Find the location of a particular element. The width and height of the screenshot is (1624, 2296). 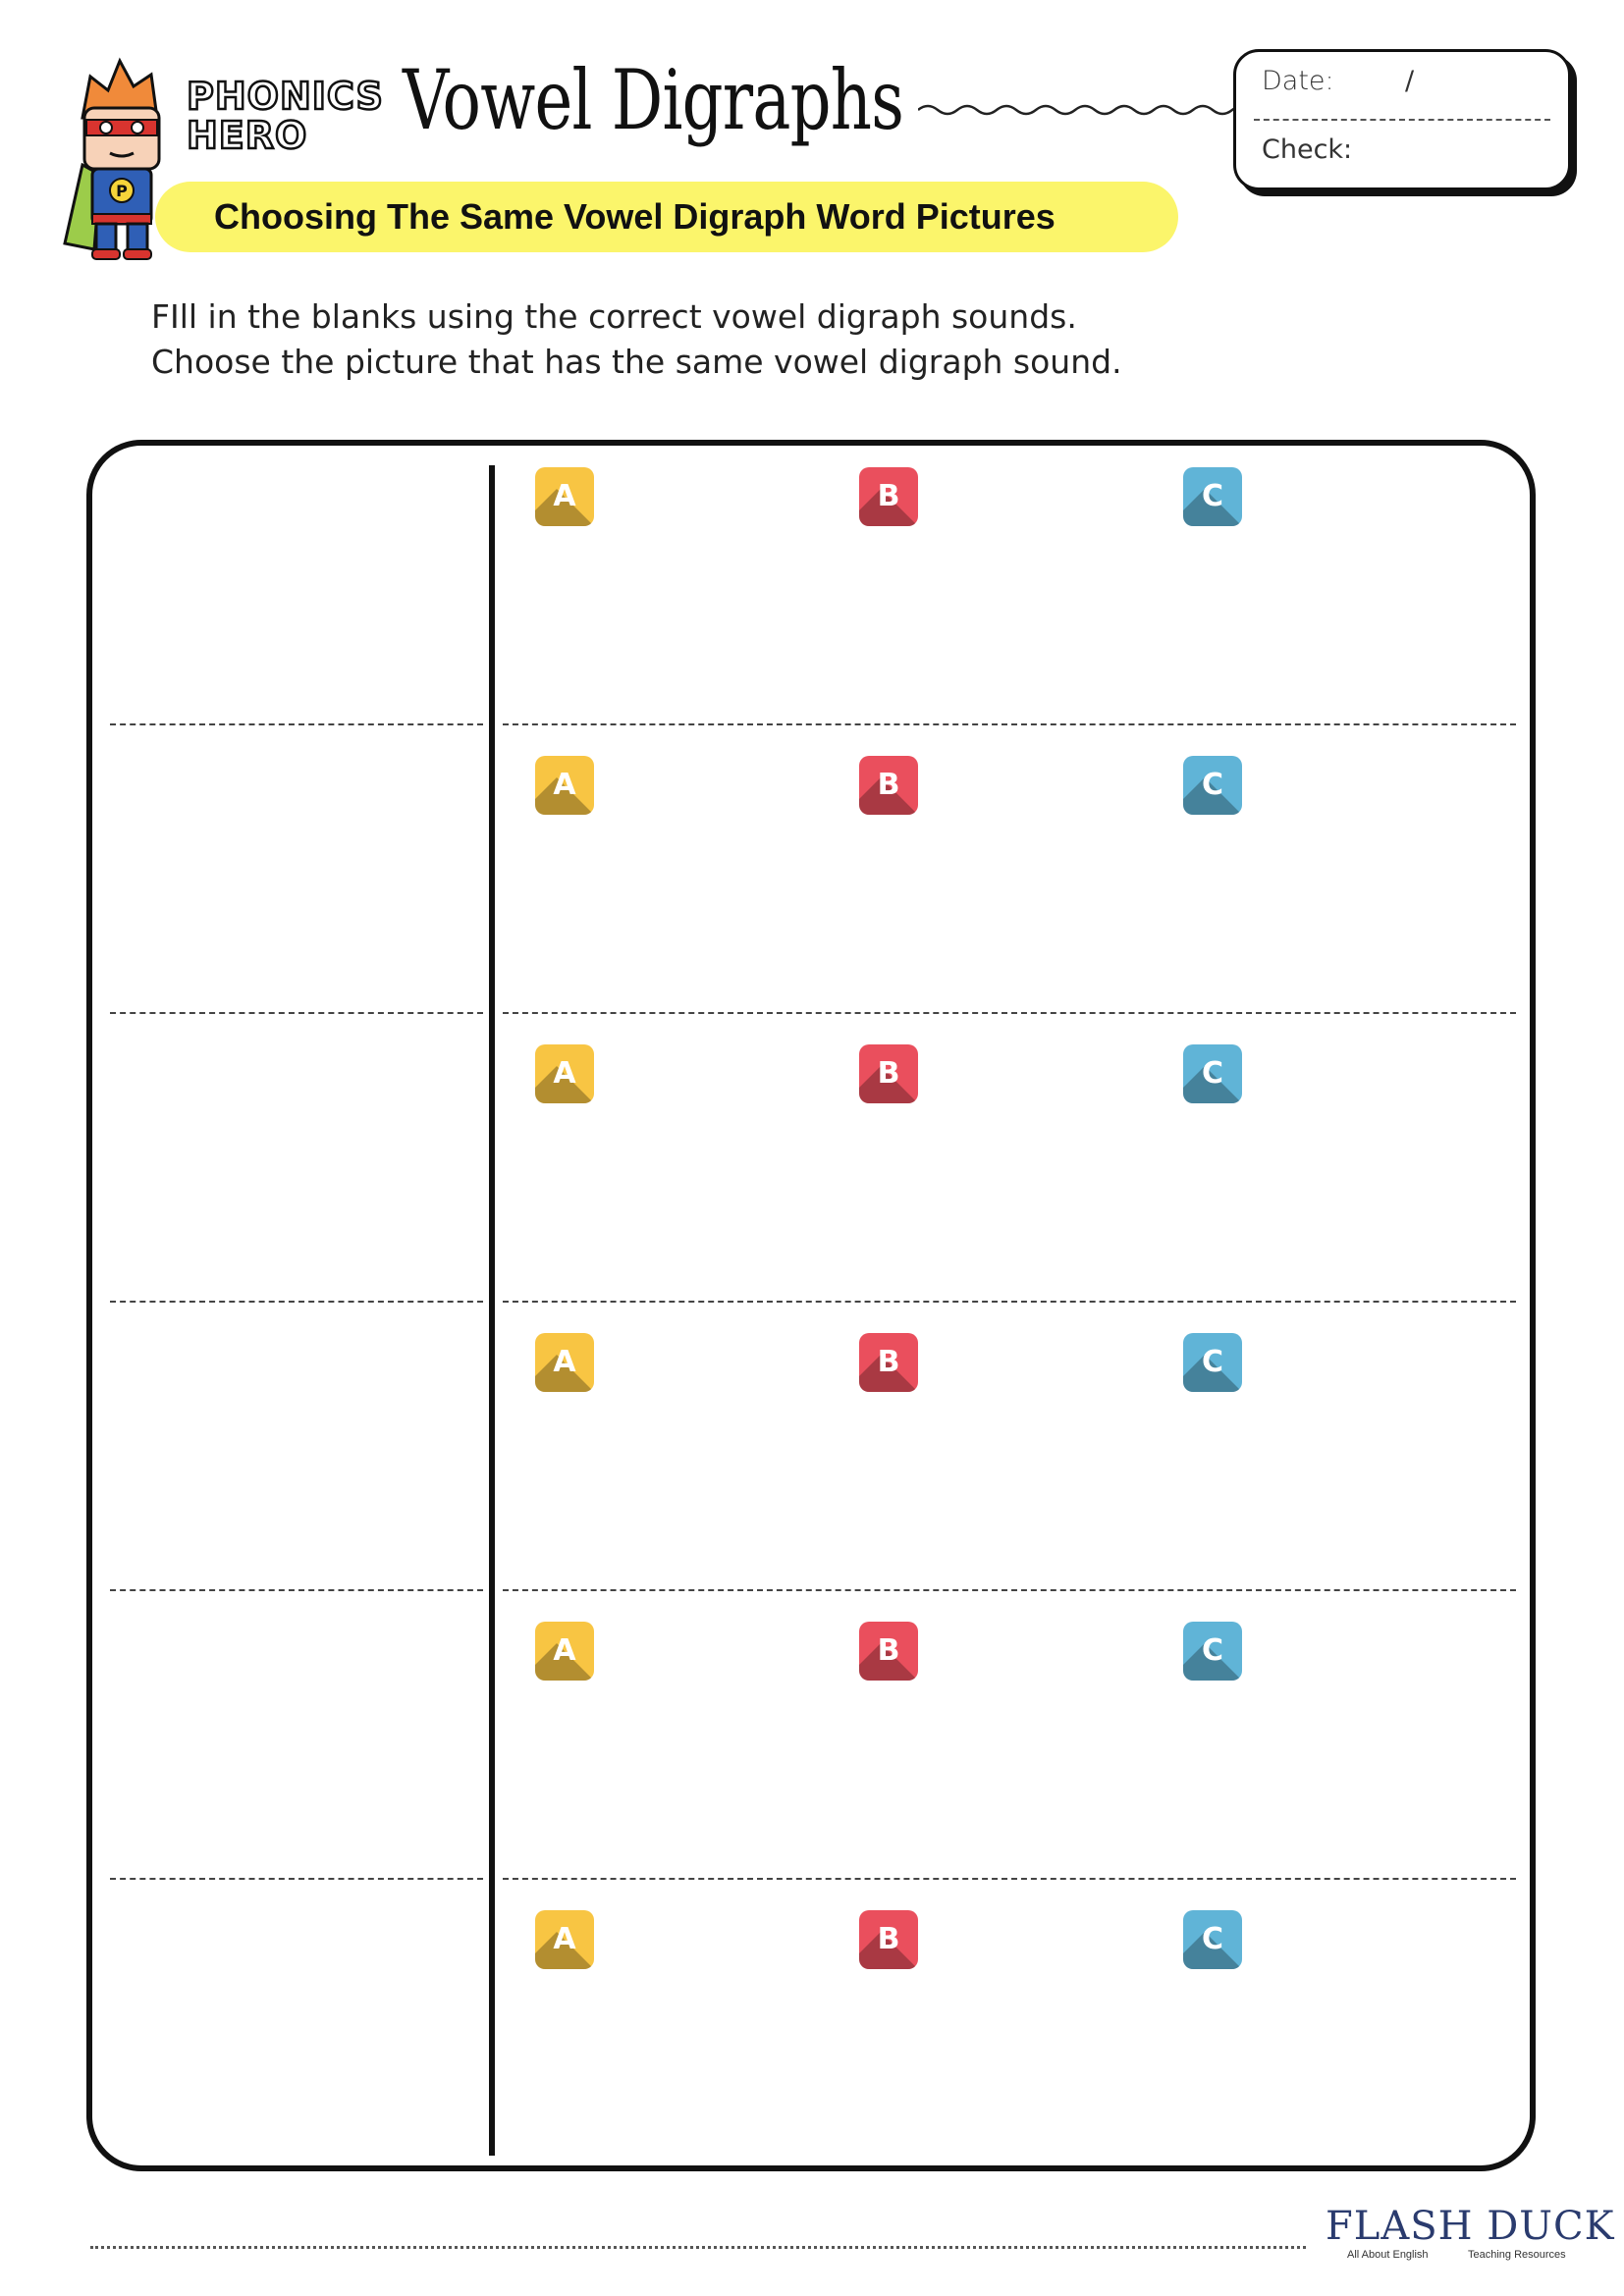

logo-tagline-left: All About English is located at coordinates (1388, 2255).